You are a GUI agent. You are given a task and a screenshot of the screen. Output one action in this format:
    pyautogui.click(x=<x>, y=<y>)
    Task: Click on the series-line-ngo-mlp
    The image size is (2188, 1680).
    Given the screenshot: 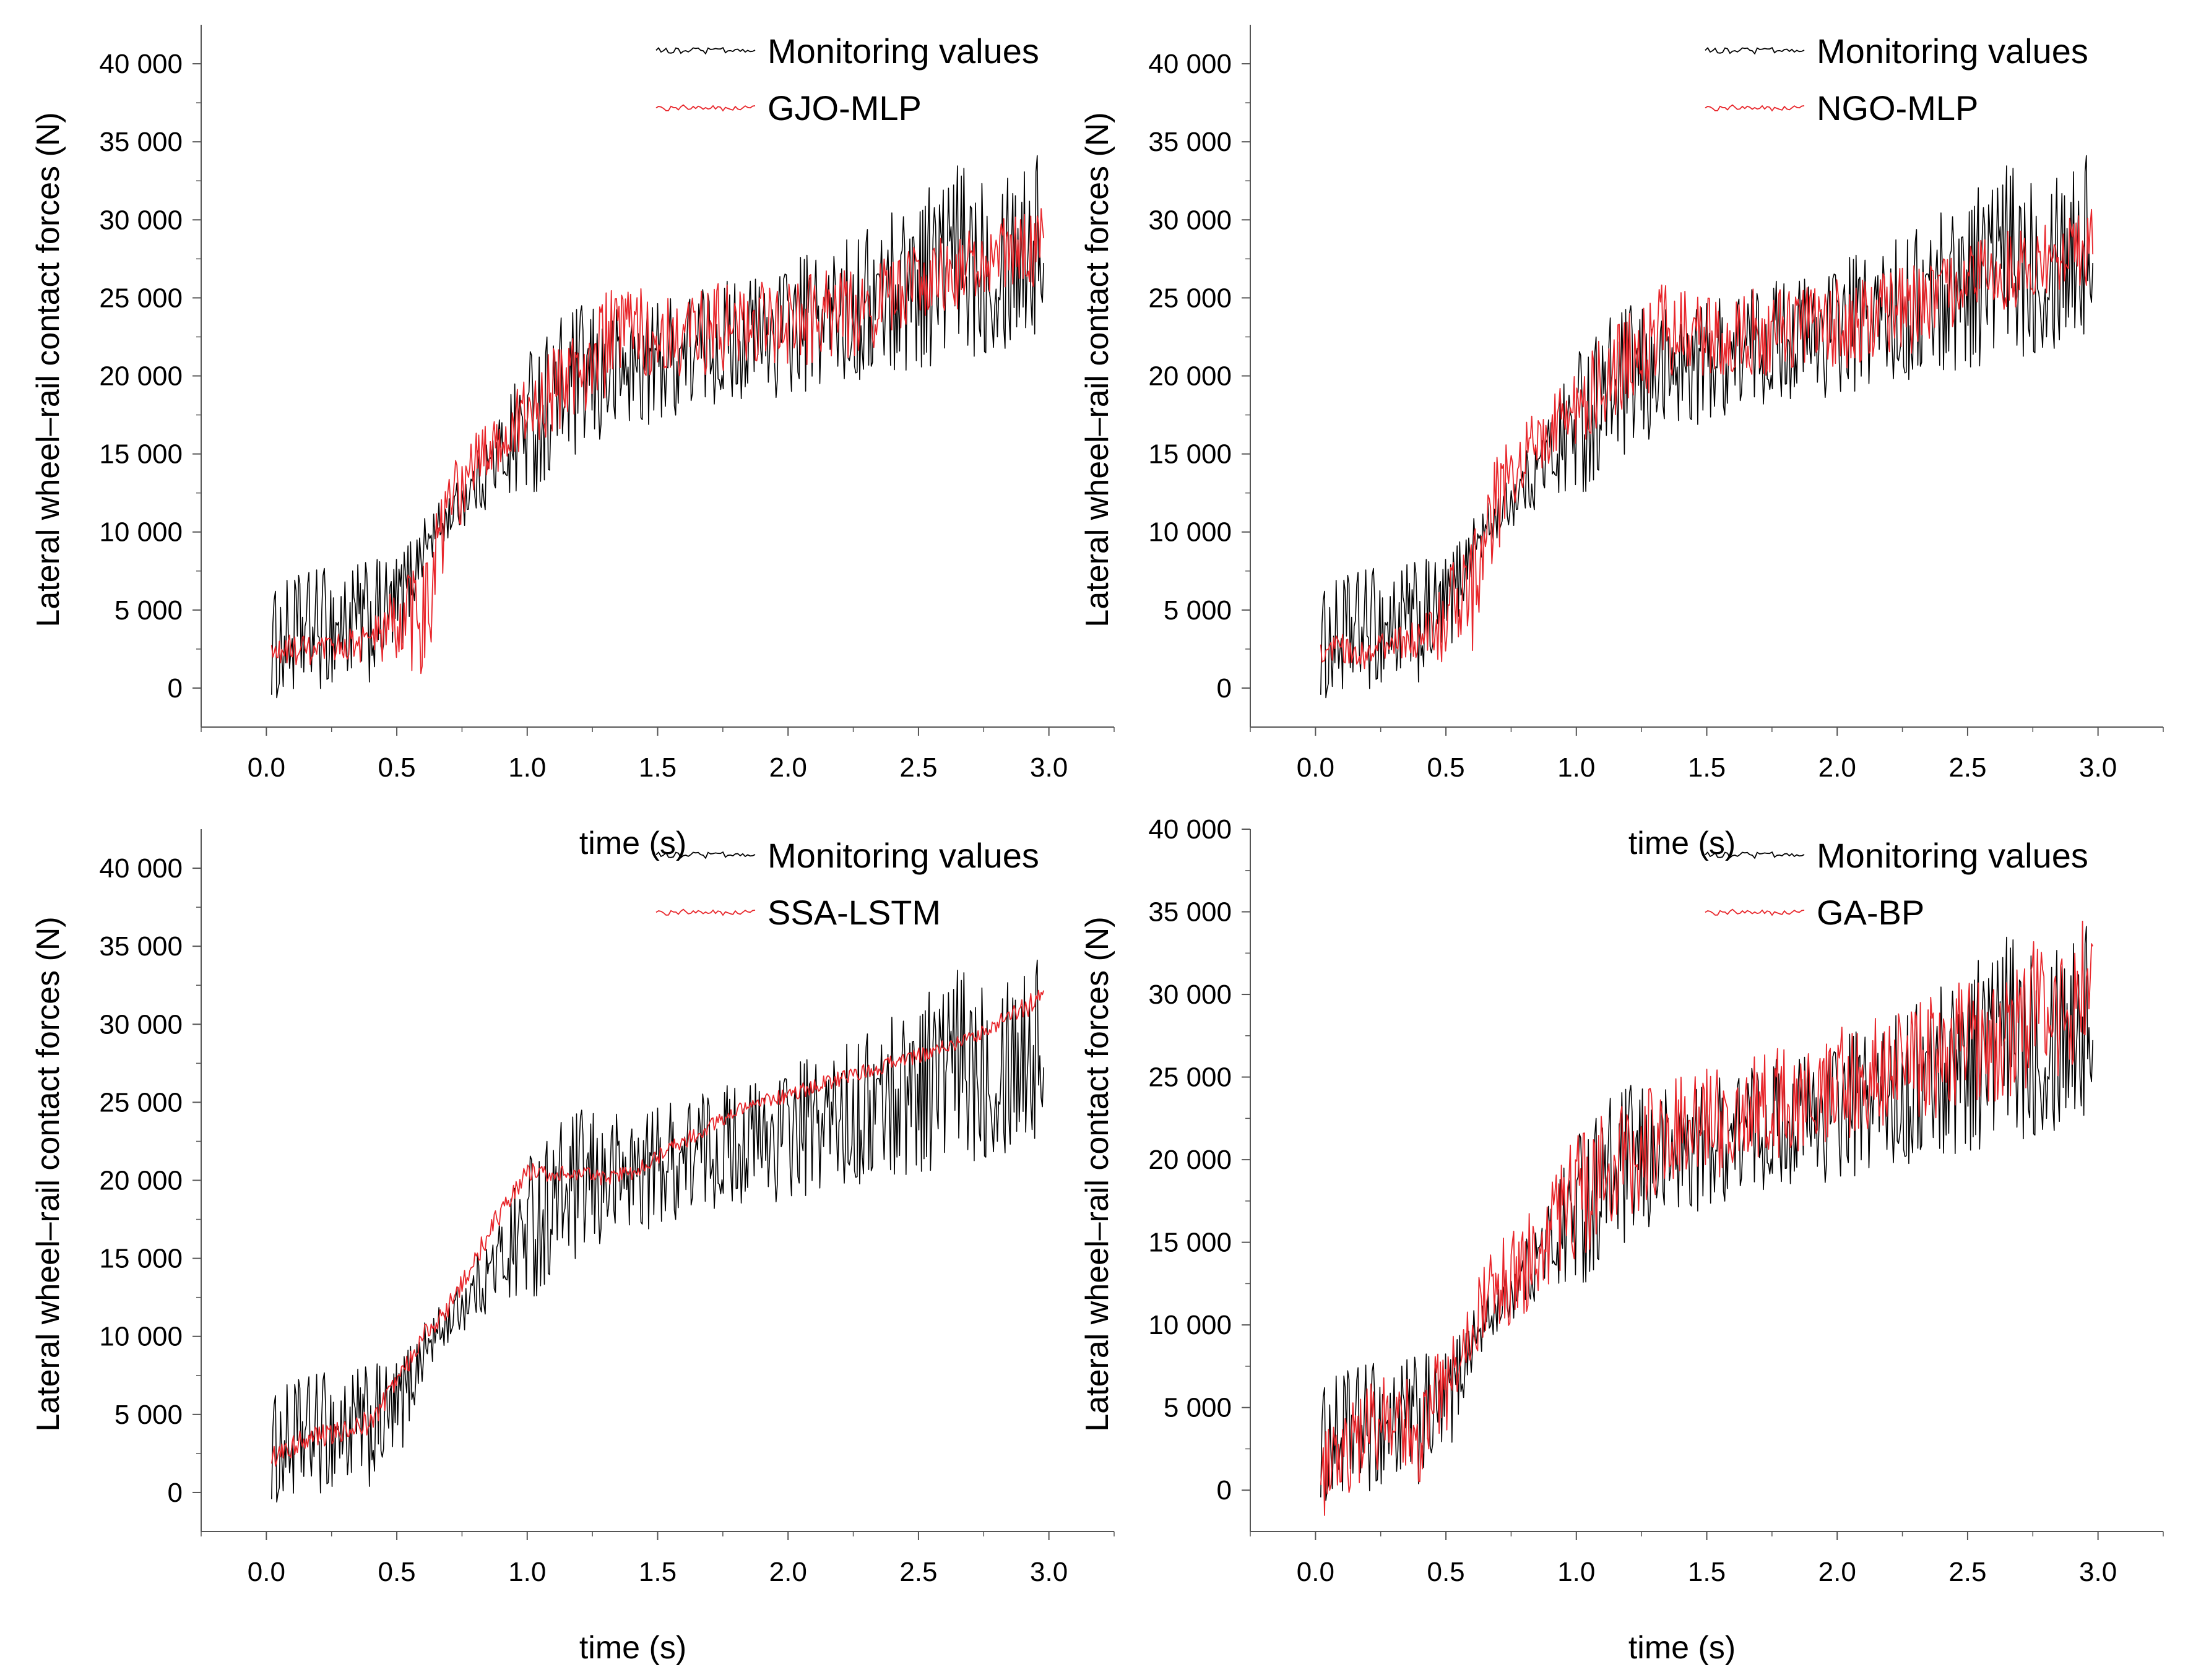 What is the action you would take?
    pyautogui.click(x=1707, y=439)
    